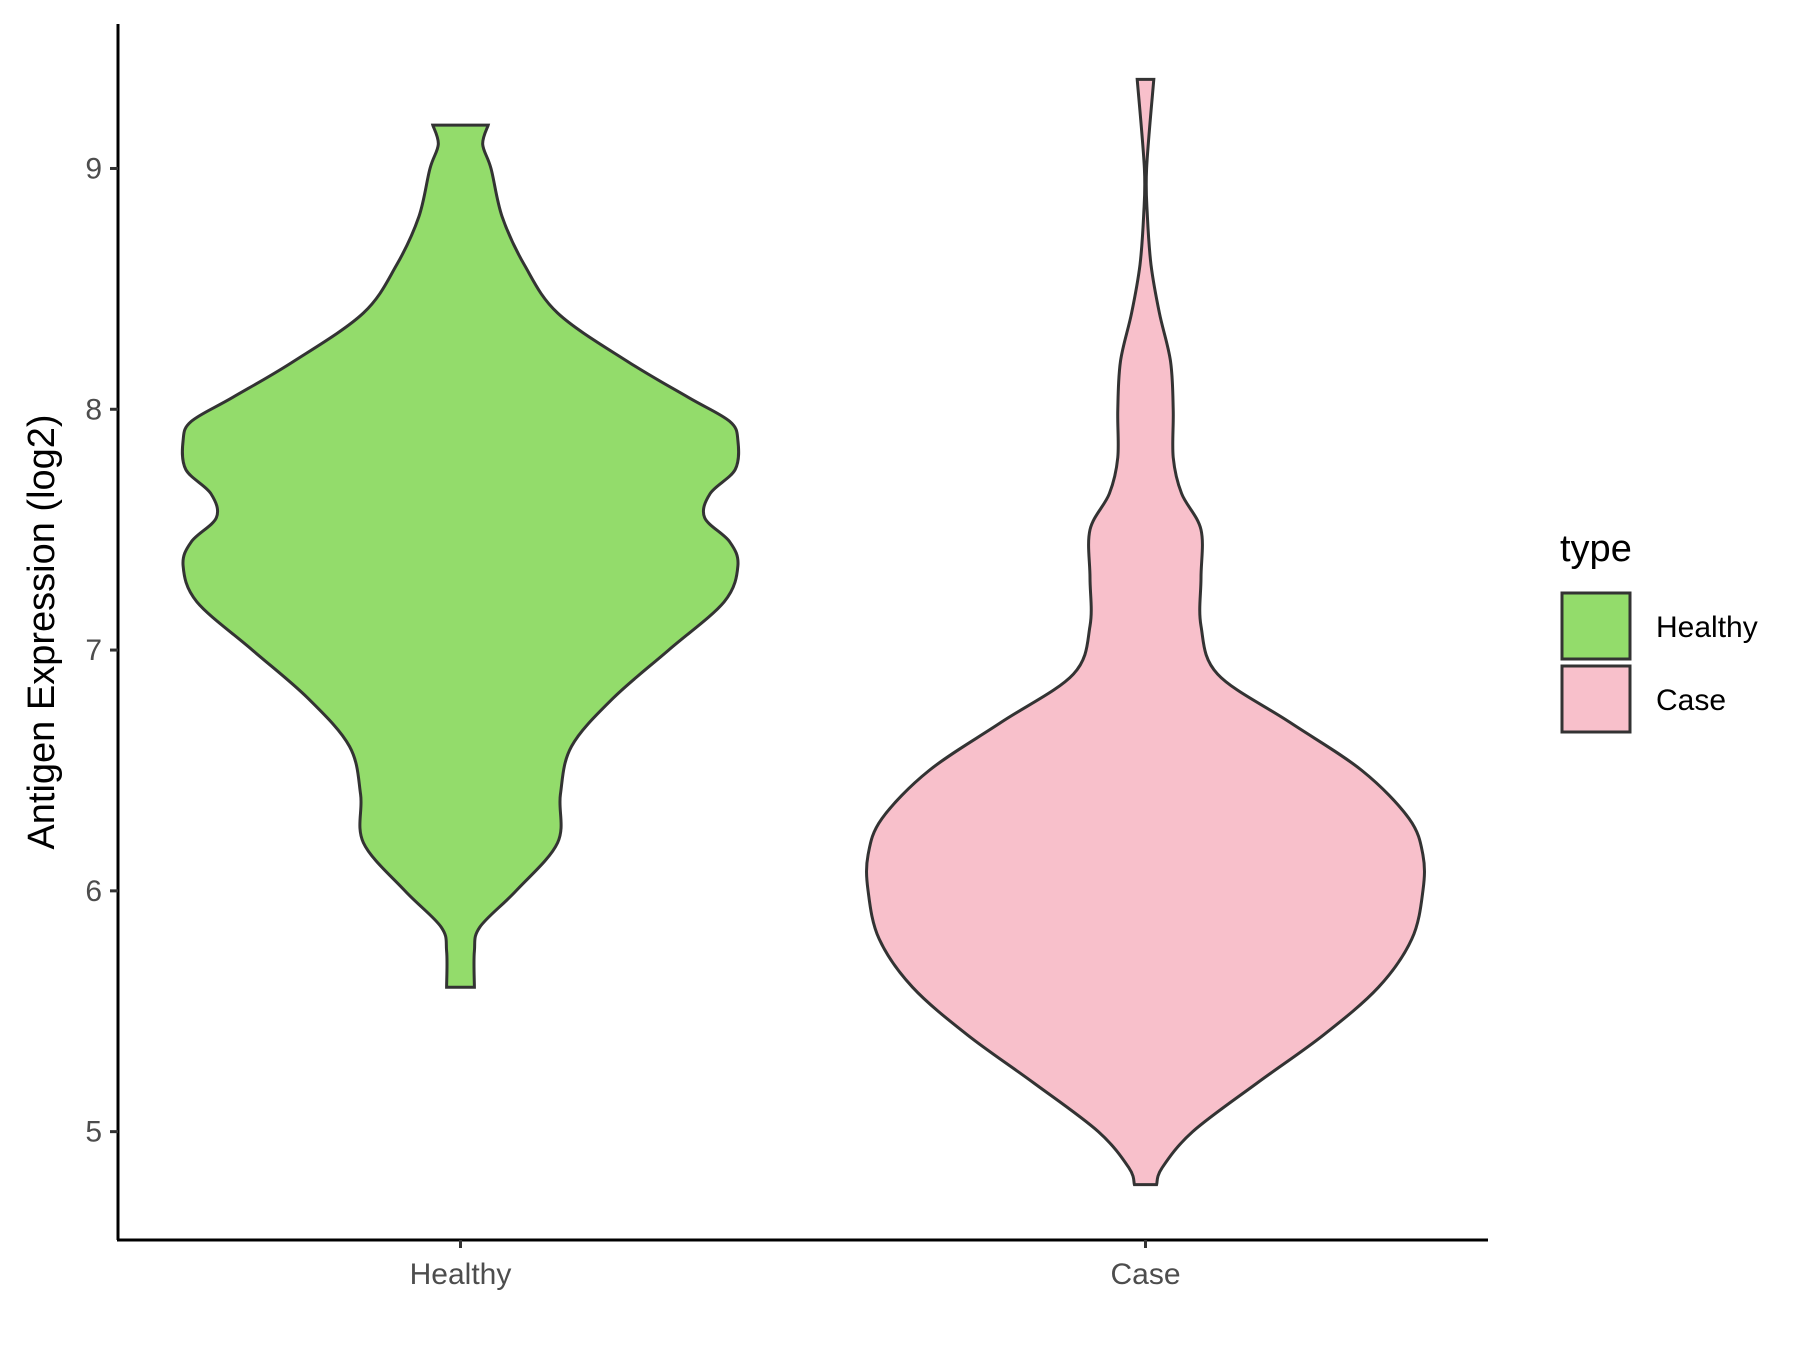  Describe the element at coordinates (93, 1132) in the screenshot. I see `y-tick-label: 5` at that location.